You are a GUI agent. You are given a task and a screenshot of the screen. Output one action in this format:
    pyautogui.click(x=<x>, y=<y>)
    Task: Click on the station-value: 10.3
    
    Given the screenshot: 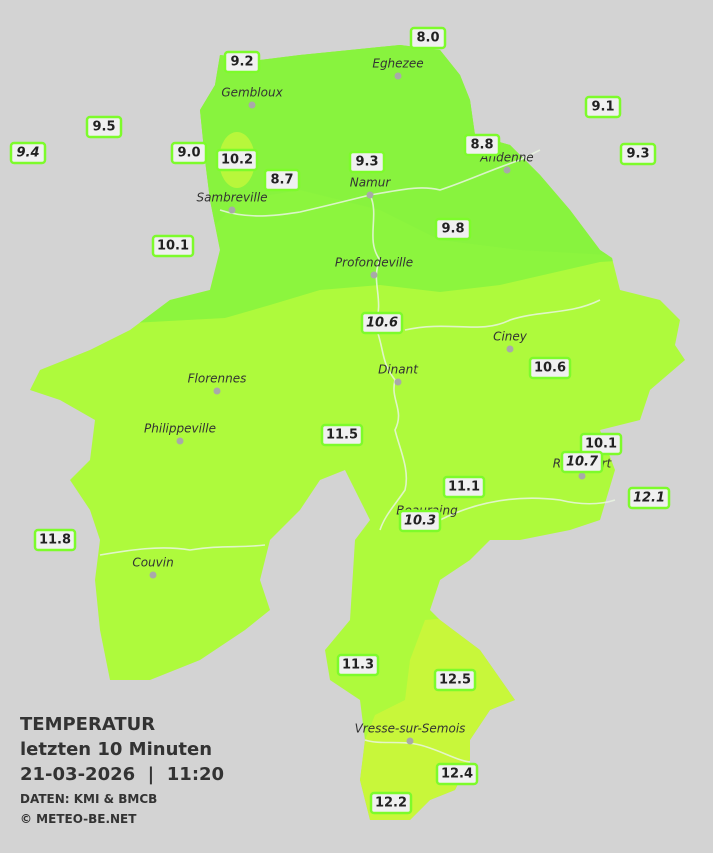 What is the action you would take?
    pyautogui.click(x=420, y=521)
    